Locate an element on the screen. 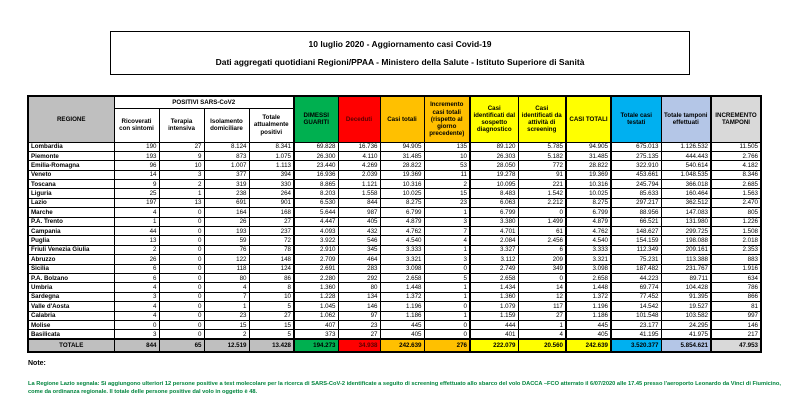 Image resolution: width=800 pixels, height=404 pixels. value-cell: 23.177 is located at coordinates (636, 325).